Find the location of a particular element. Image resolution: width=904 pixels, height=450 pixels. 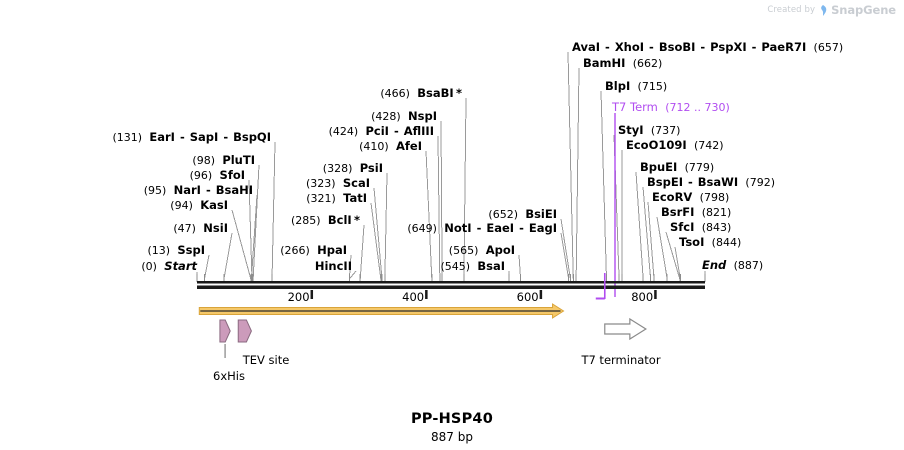

ruler-label-200: 200 is located at coordinates (298, 297).